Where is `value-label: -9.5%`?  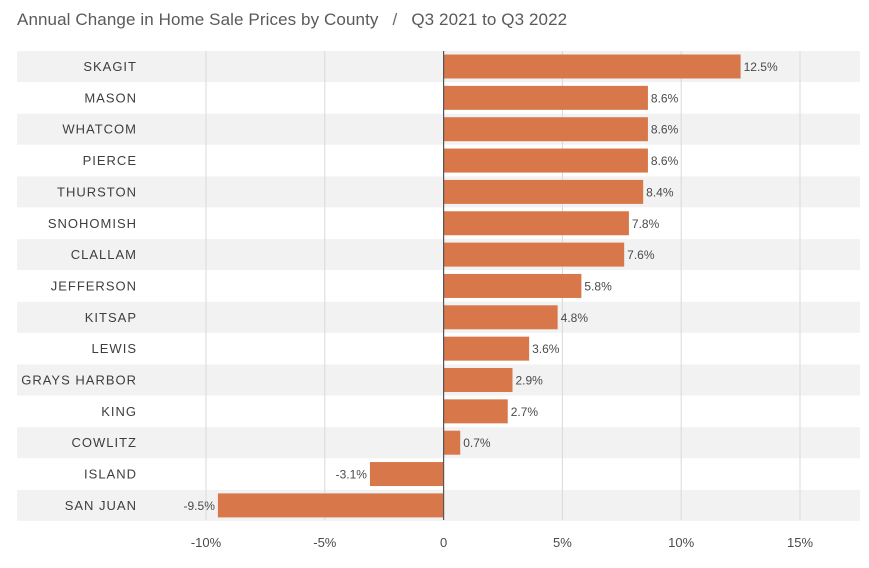
value-label: -9.5% is located at coordinates (200, 506).